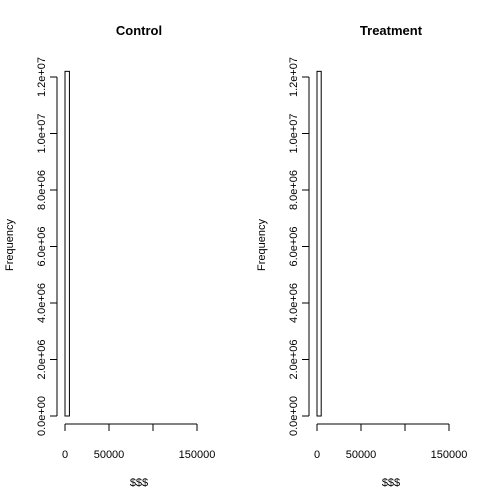 This screenshot has height=504, width=504. What do you see at coordinates (391, 30) in the screenshot?
I see `chart-title: Treatment` at bounding box center [391, 30].